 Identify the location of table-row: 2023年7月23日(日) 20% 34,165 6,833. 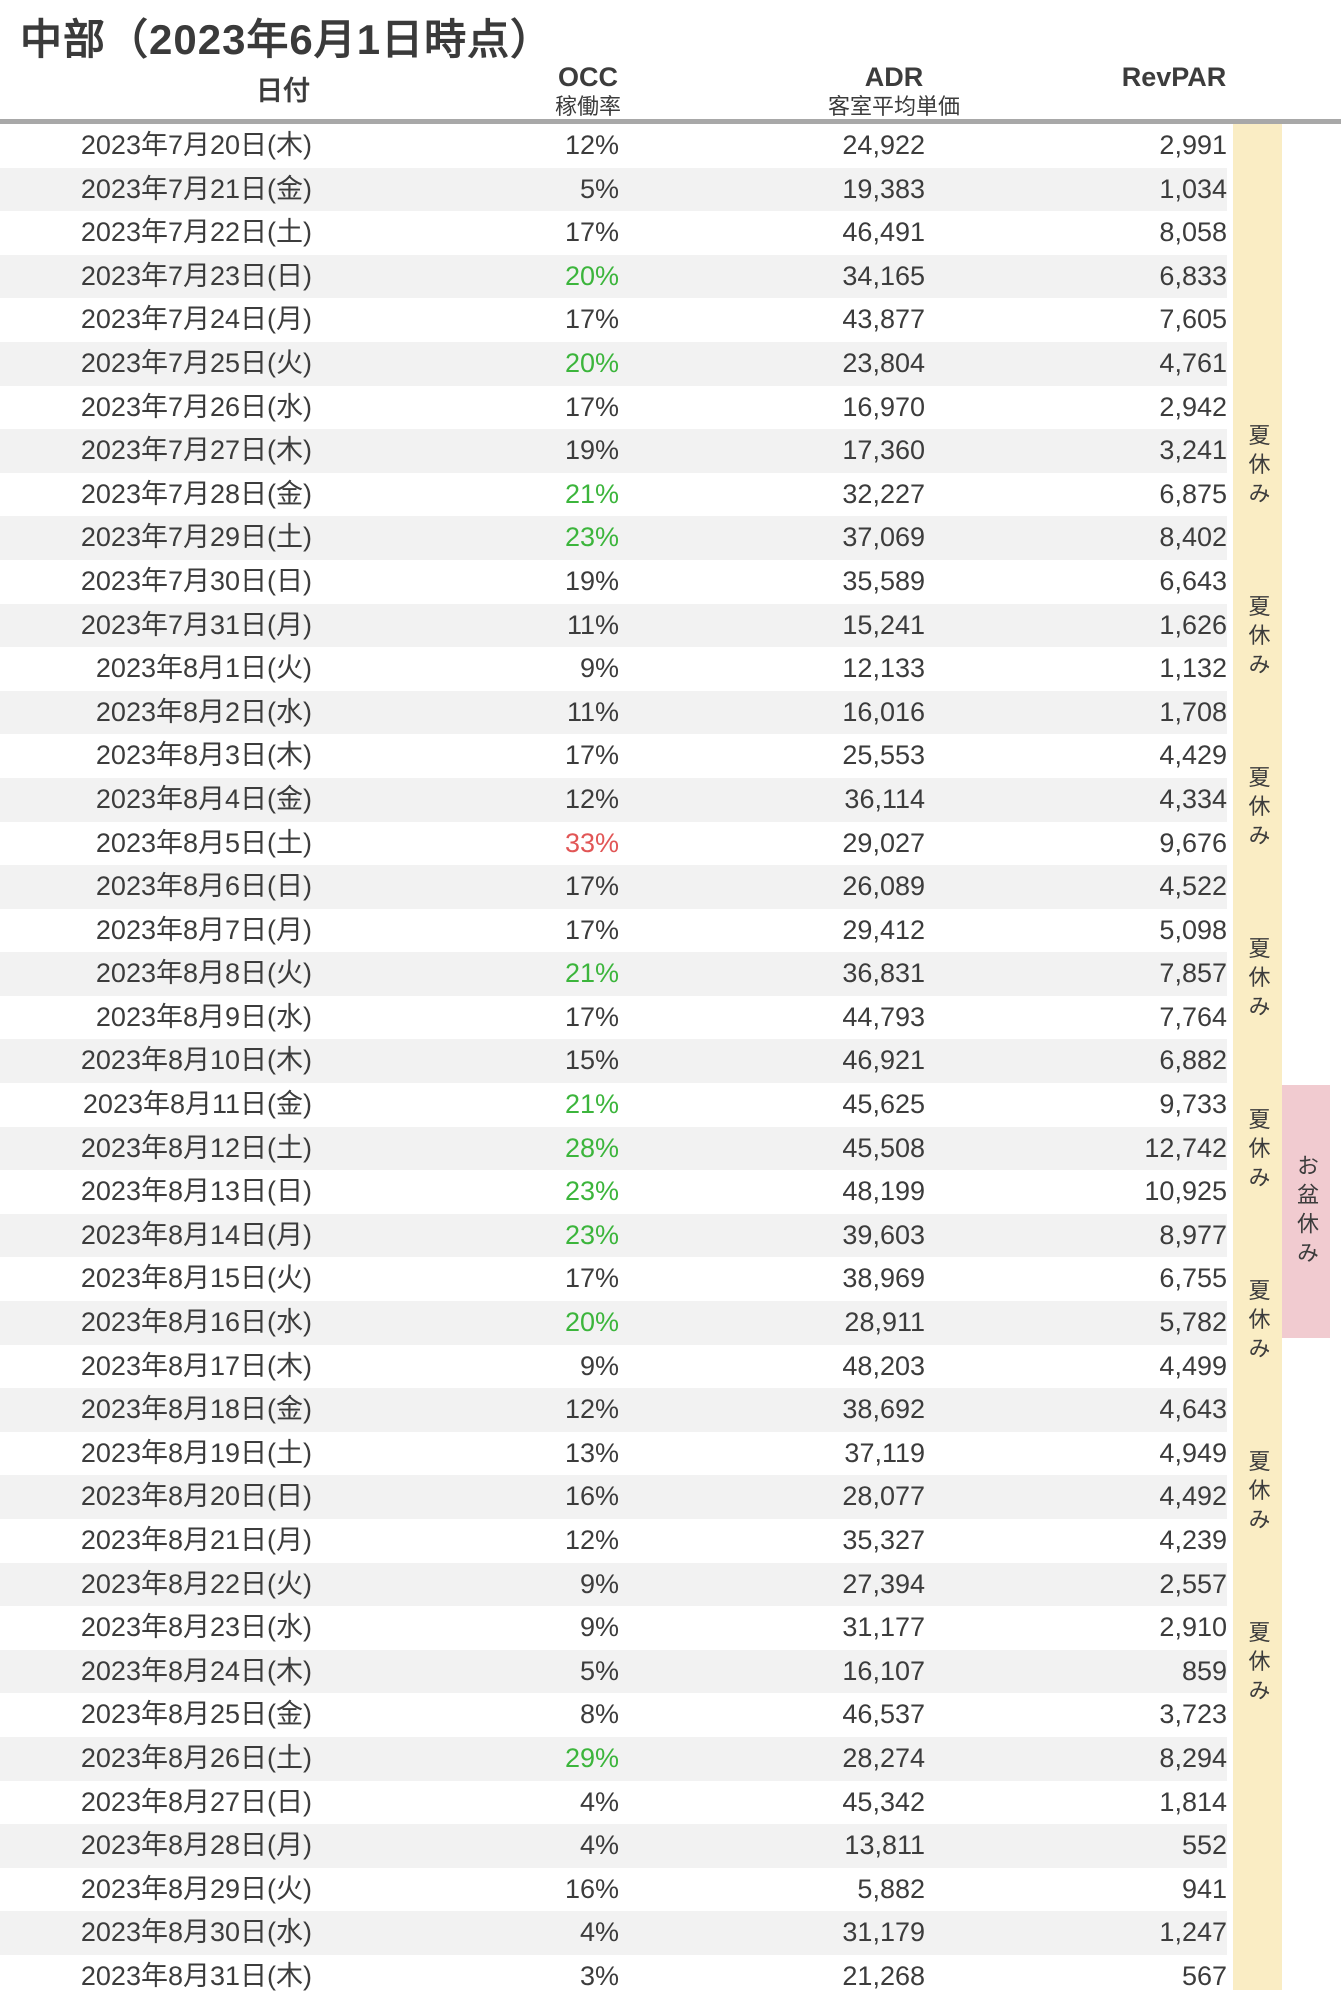
(613, 276).